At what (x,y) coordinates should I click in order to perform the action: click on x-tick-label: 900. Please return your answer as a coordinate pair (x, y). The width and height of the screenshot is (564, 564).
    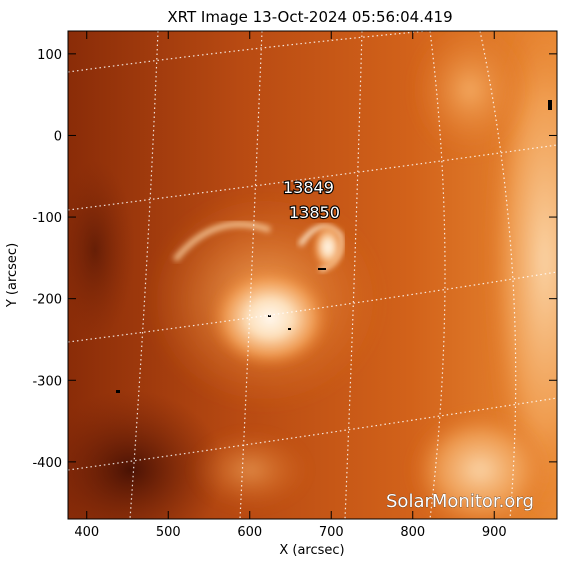
    Looking at the image, I should click on (494, 532).